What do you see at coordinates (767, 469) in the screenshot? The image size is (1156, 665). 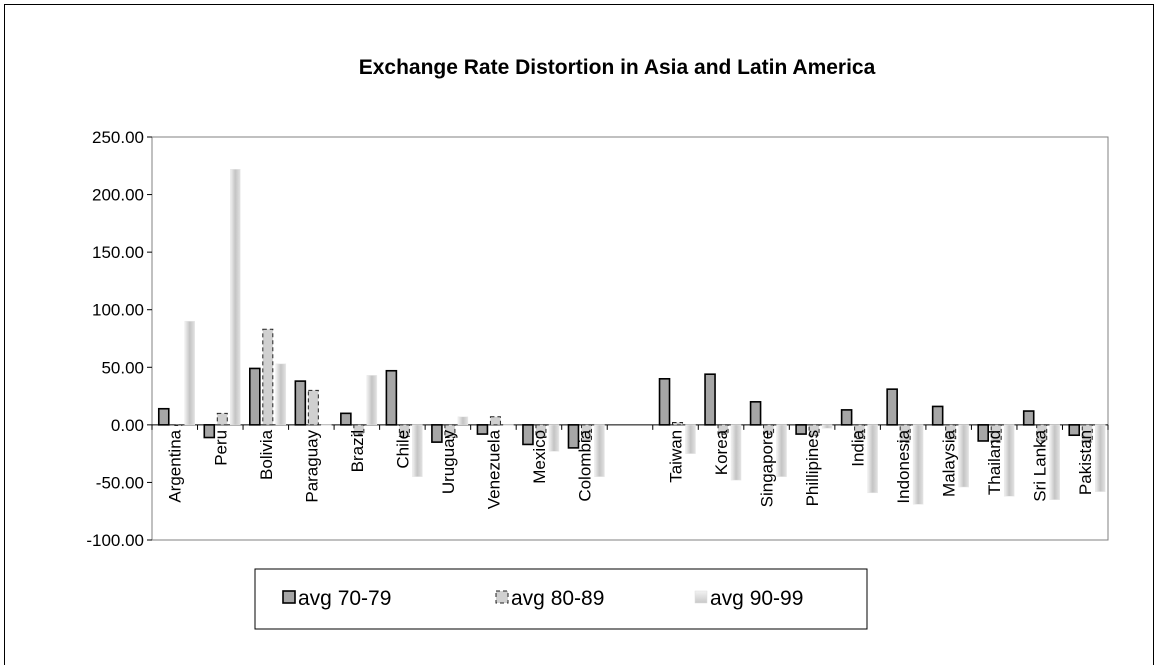 I see `category-label: Singapore` at bounding box center [767, 469].